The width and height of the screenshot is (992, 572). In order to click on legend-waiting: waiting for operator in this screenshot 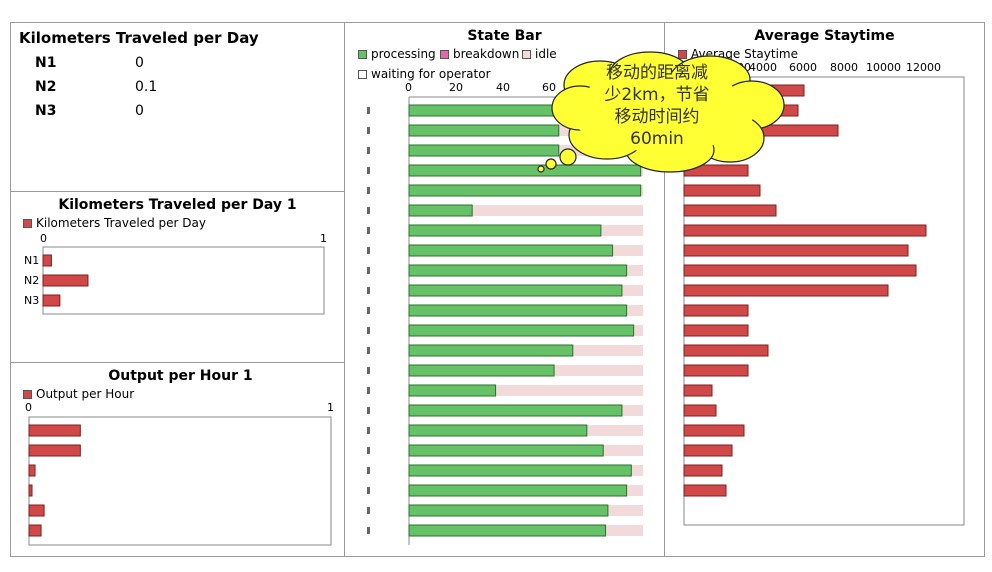, I will do `click(424, 74)`.